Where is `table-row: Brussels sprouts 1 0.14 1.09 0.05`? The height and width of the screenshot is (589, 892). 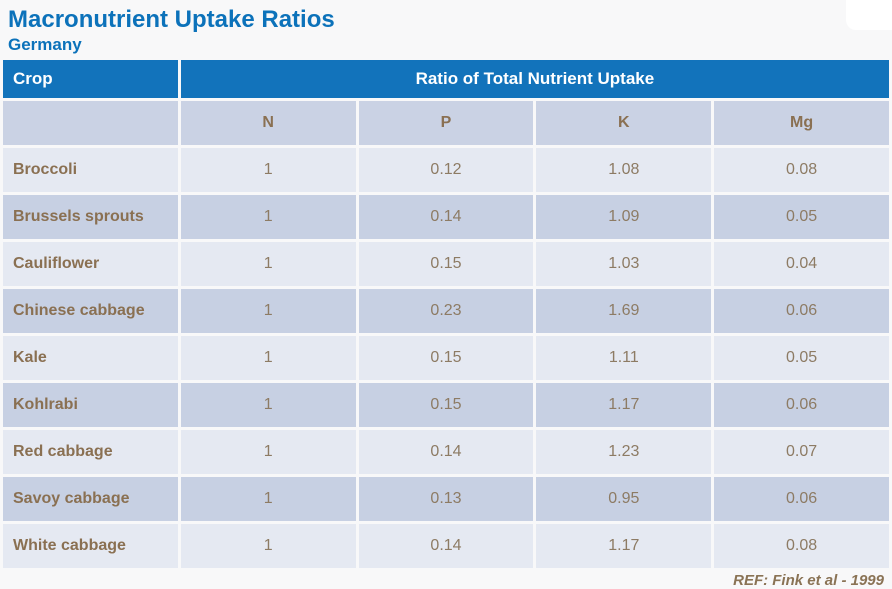
table-row: Brussels sprouts 1 0.14 1.09 0.05 is located at coordinates (446, 217).